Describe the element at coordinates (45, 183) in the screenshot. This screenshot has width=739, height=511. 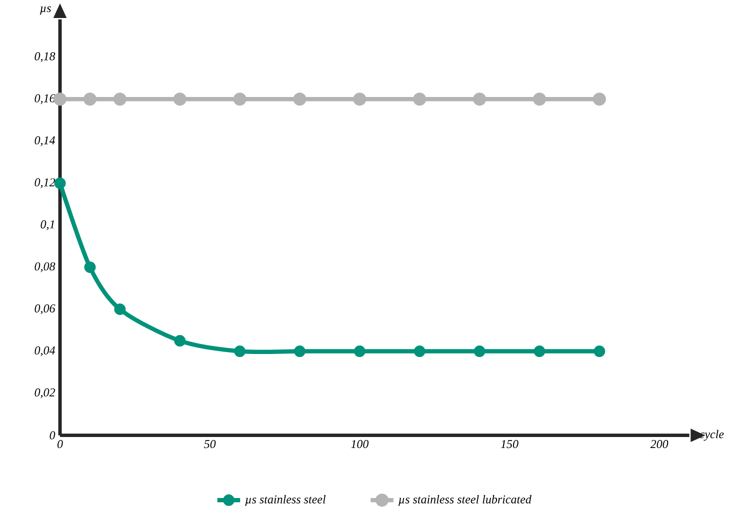
I see `y-tick-label: 0,12` at that location.